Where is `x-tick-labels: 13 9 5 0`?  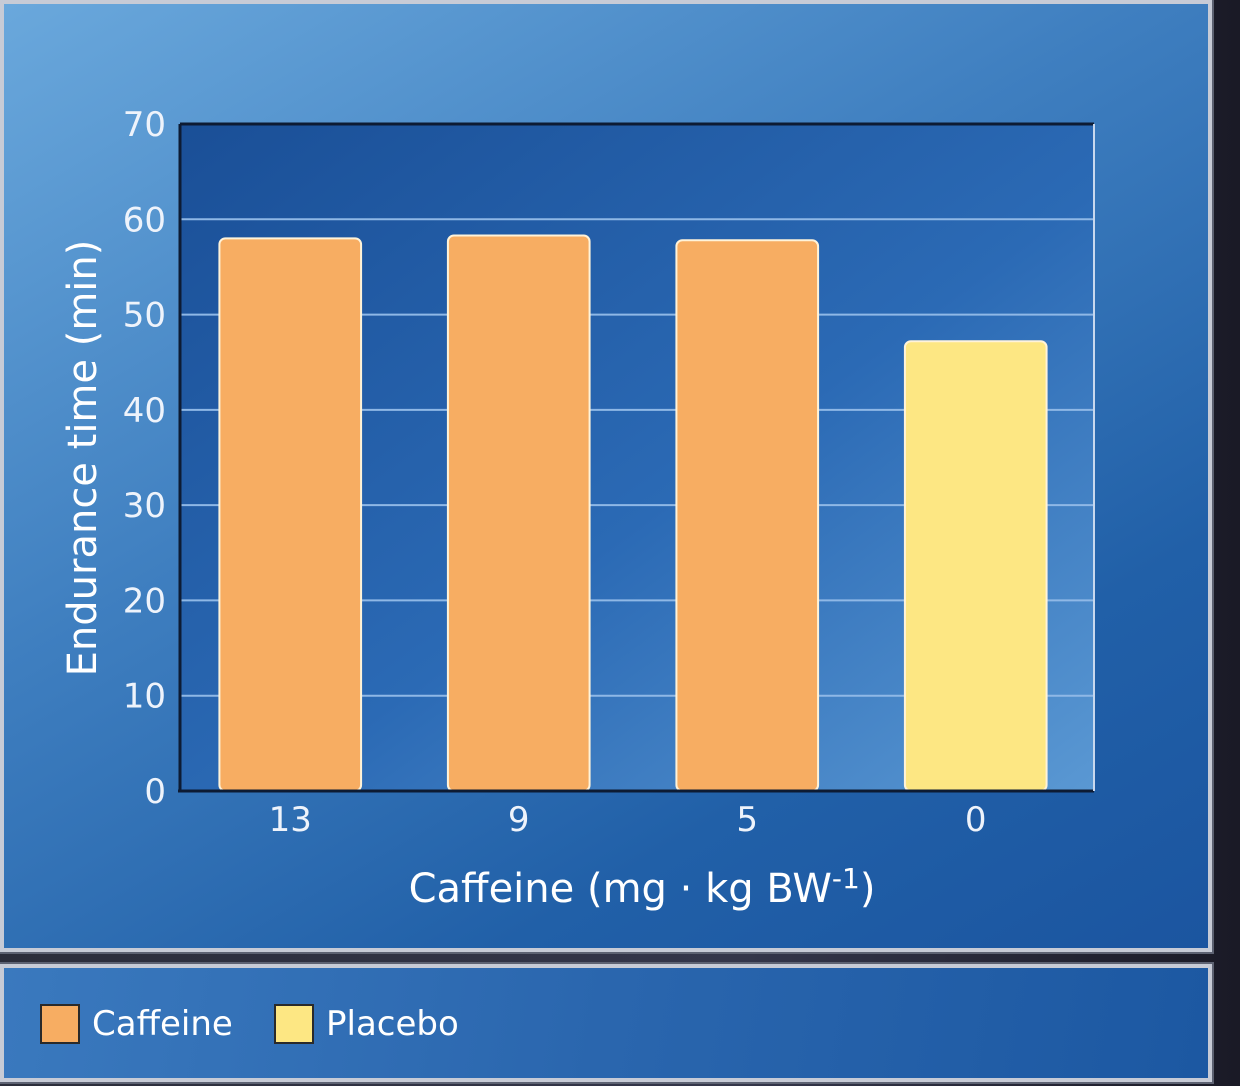
x-tick-labels: 13 9 5 0 is located at coordinates (628, 820).